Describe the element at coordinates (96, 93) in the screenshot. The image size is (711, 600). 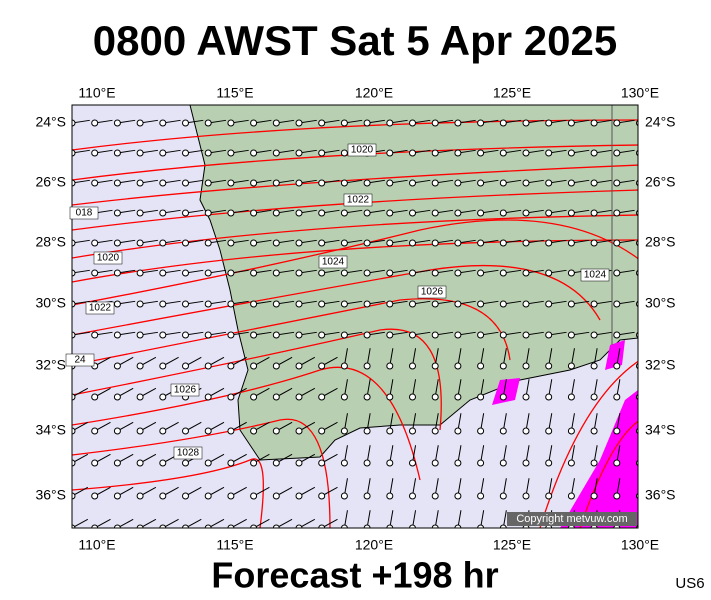
I see `lon-label: 110°E` at that location.